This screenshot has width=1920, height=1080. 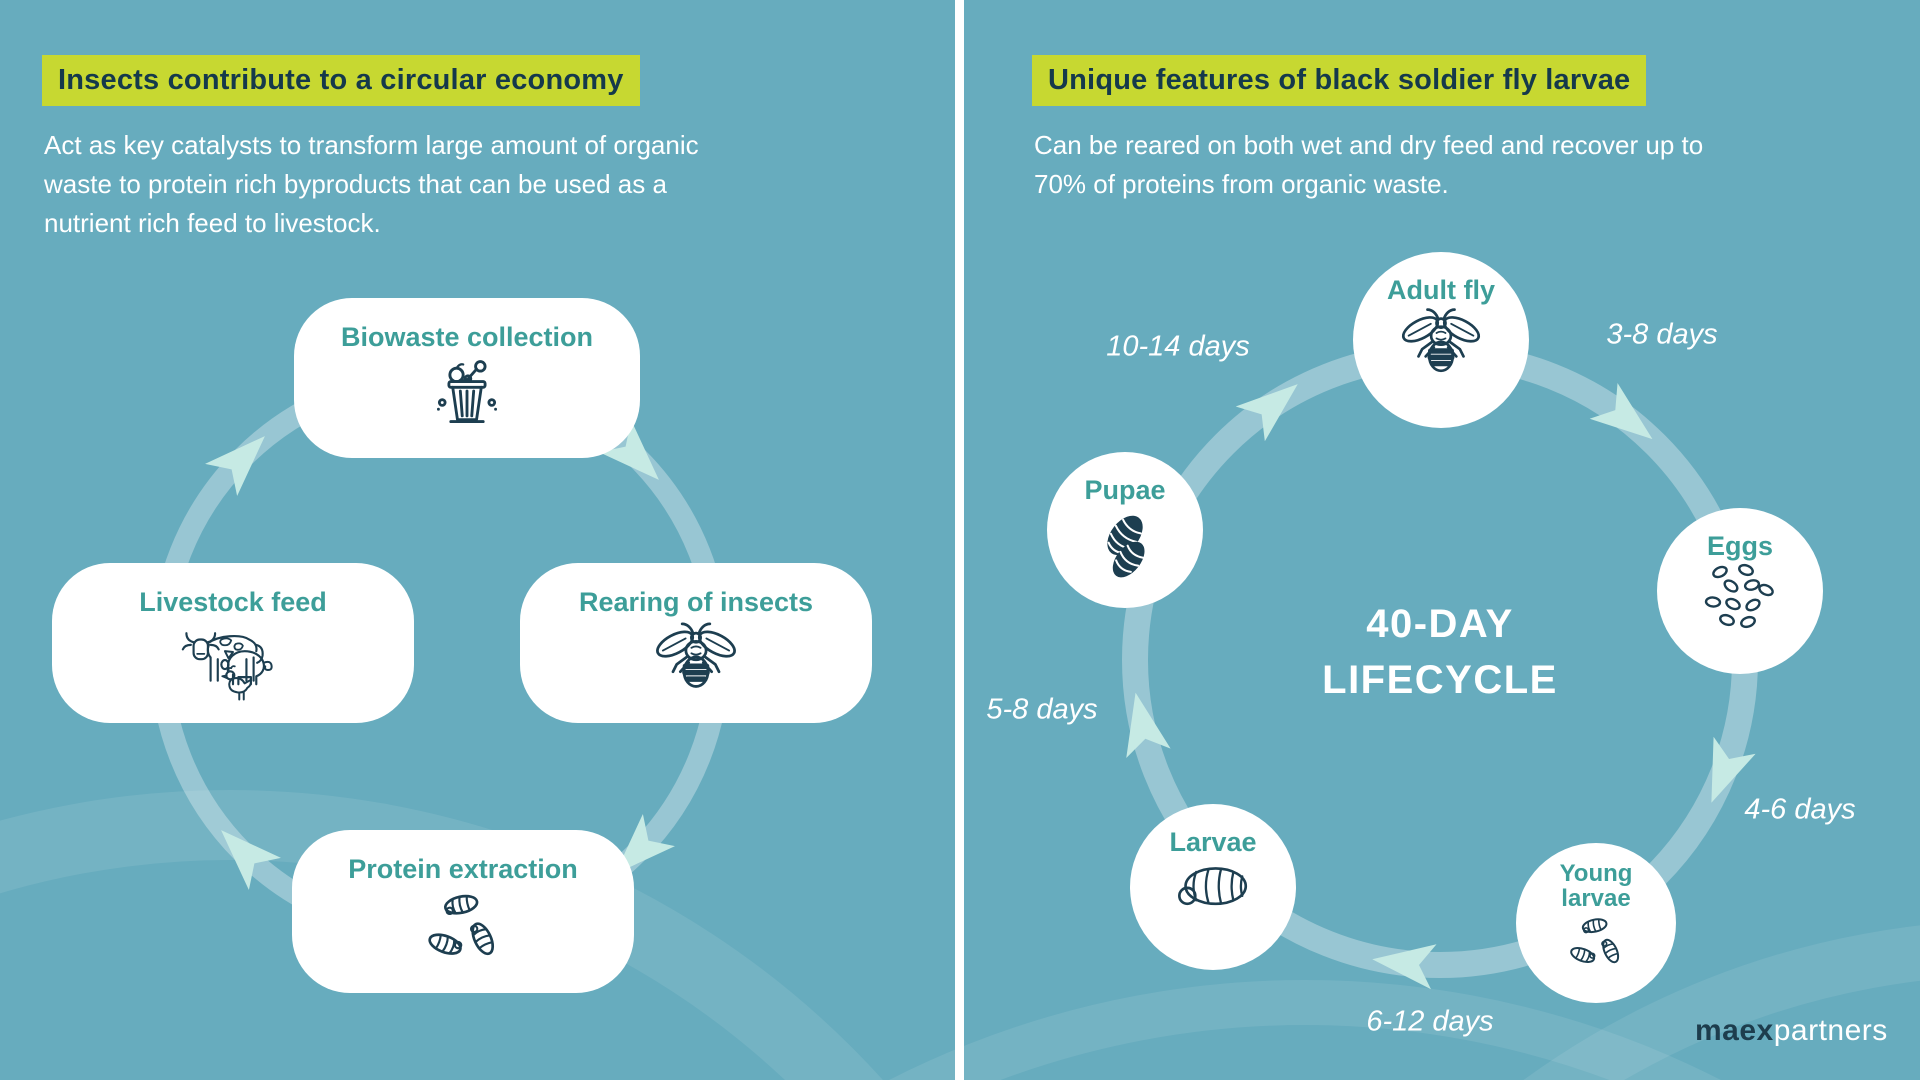 I want to click on stage-circle-adult-fly: Adult fly, so click(x=1441, y=340).